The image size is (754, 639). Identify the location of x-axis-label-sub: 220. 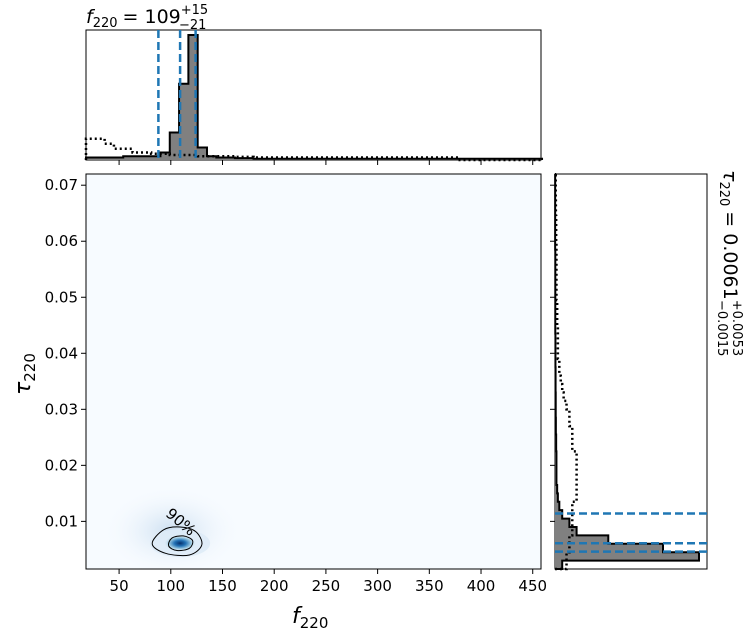
(314, 623).